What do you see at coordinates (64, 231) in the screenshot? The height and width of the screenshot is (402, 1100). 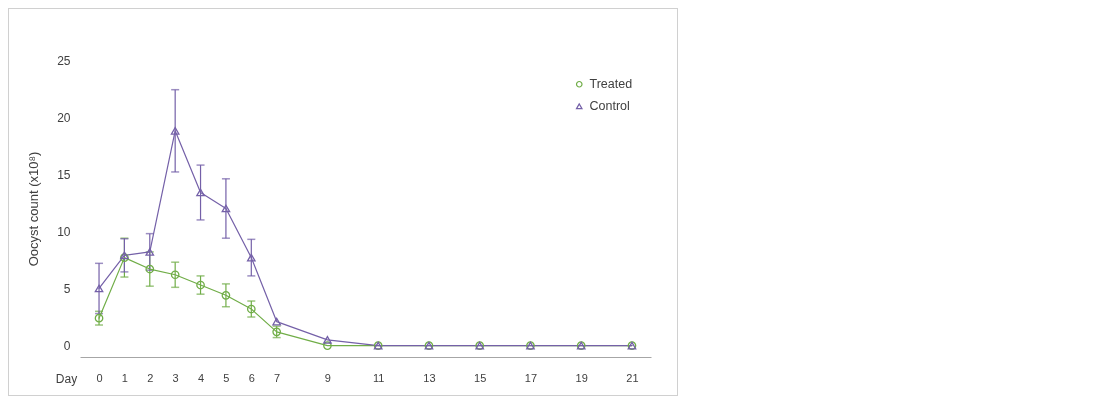 I see `y-tick-label: 10` at bounding box center [64, 231].